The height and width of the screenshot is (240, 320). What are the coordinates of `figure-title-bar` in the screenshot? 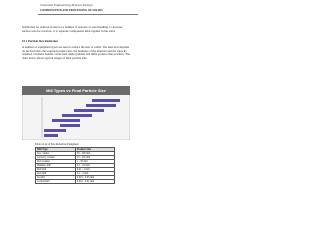 It's located at (76, 90).